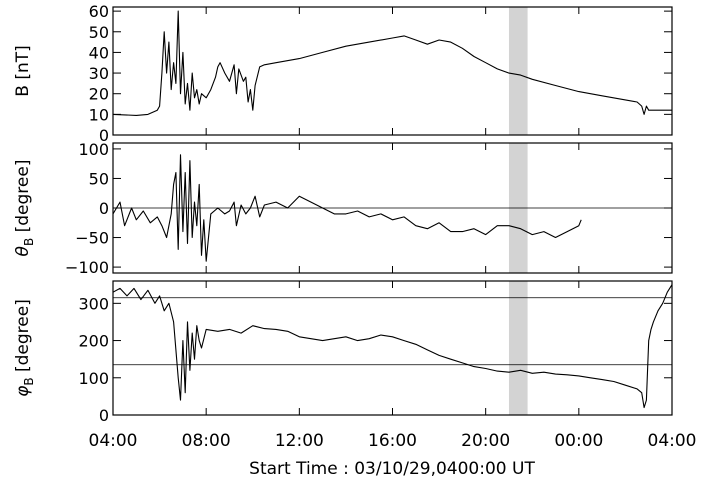 The width and height of the screenshot is (704, 485). I want to click on y-tick-label: 40, so click(99, 52).